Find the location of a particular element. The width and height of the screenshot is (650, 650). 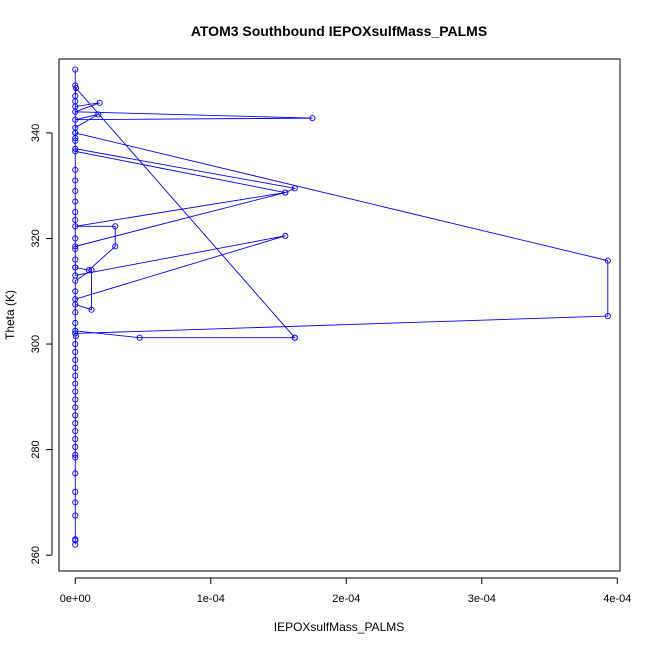

x-axis-label: IEPOXsulfMass_PALMS is located at coordinates (339, 627).